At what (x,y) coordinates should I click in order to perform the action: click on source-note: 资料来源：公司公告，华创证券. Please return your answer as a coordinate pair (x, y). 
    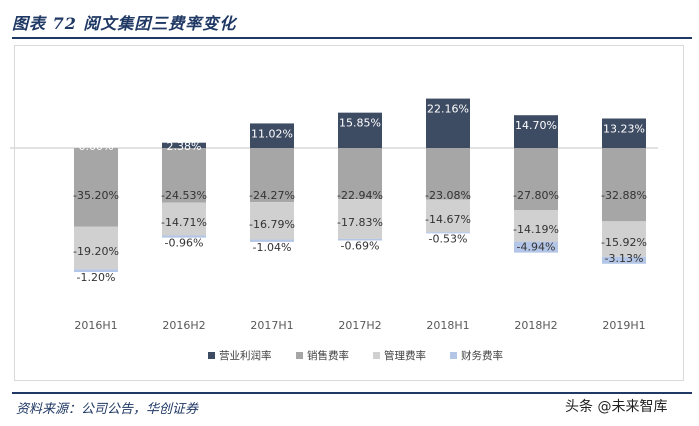
    Looking at the image, I should click on (107, 409).